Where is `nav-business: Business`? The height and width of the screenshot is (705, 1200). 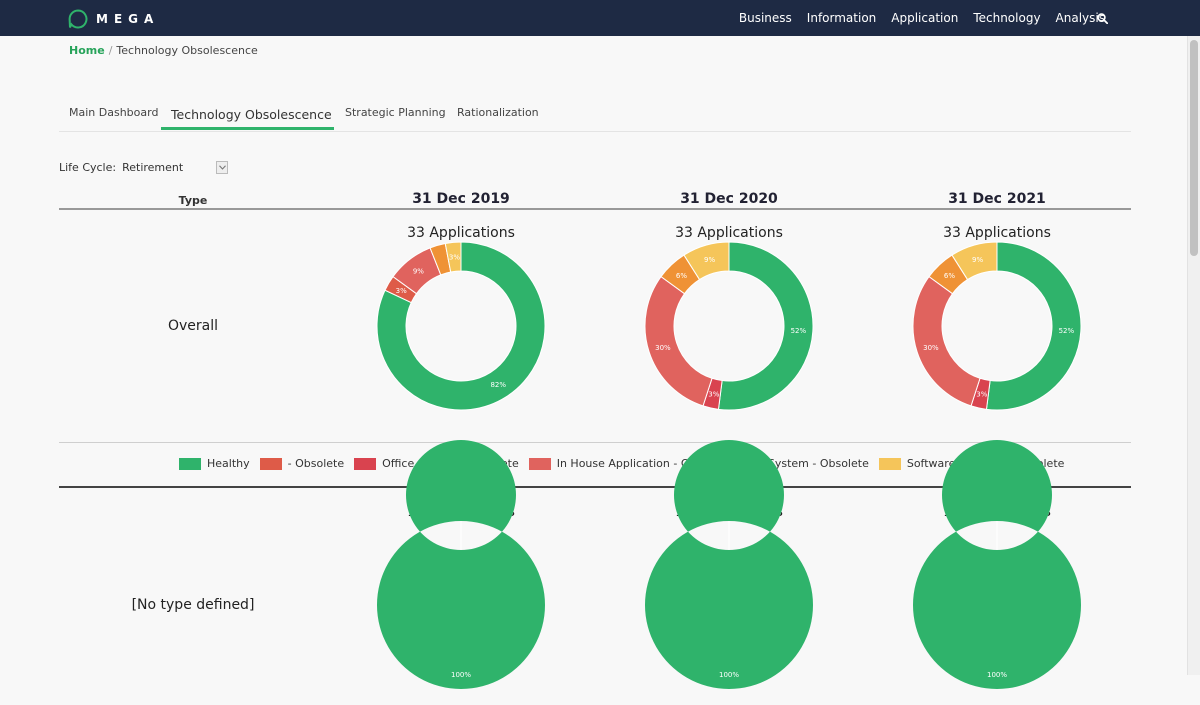
nav-business: Business is located at coordinates (765, 18).